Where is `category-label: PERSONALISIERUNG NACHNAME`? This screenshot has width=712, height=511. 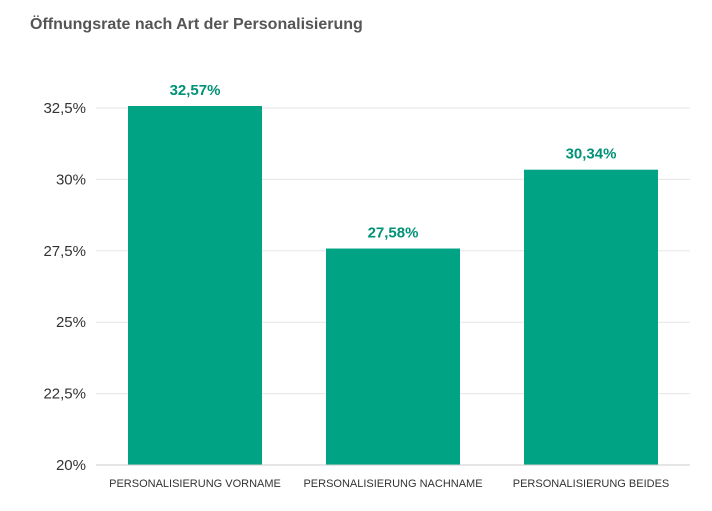
category-label: PERSONALISIERUNG NACHNAME is located at coordinates (392, 484).